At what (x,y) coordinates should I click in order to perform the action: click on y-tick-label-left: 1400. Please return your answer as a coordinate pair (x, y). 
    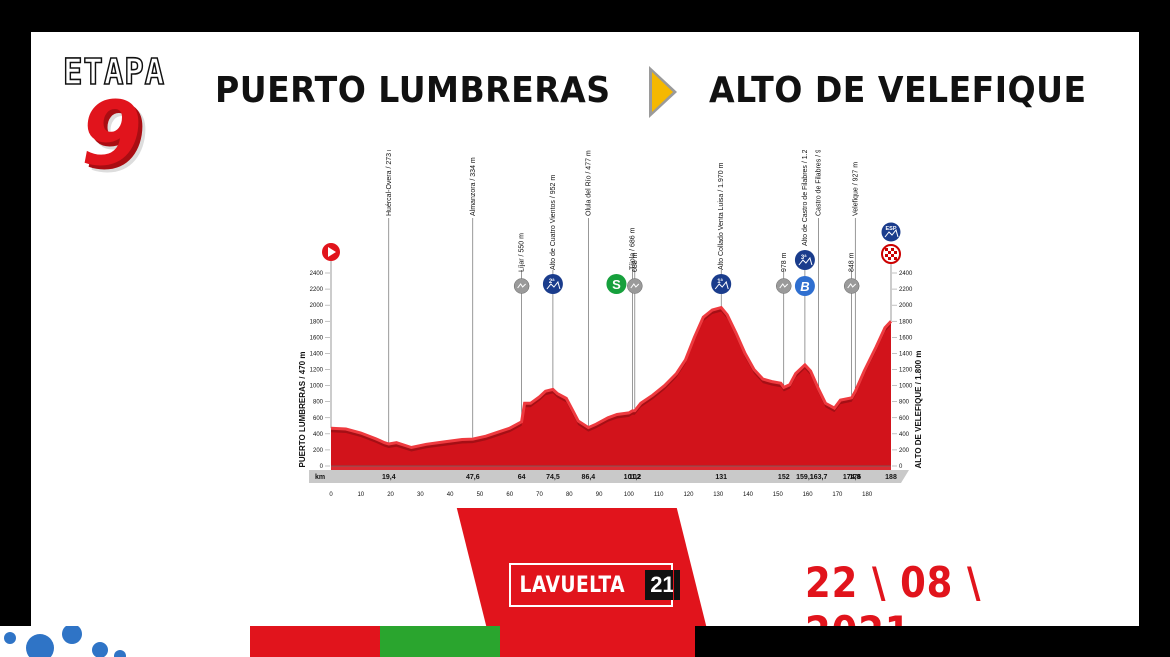
    Looking at the image, I should click on (317, 354).